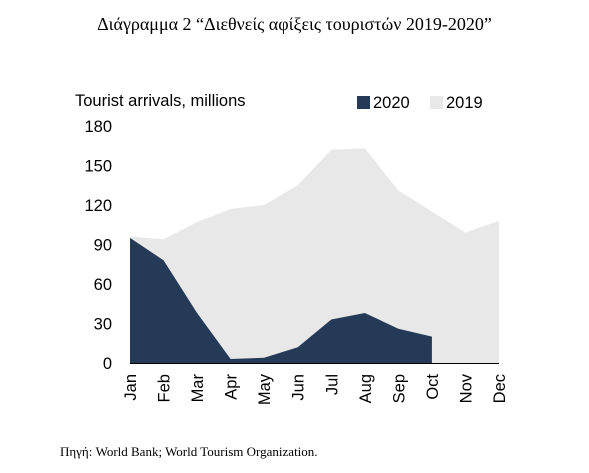 This screenshot has width=589, height=473. I want to click on x-tick-label: Jul, so click(332, 384).